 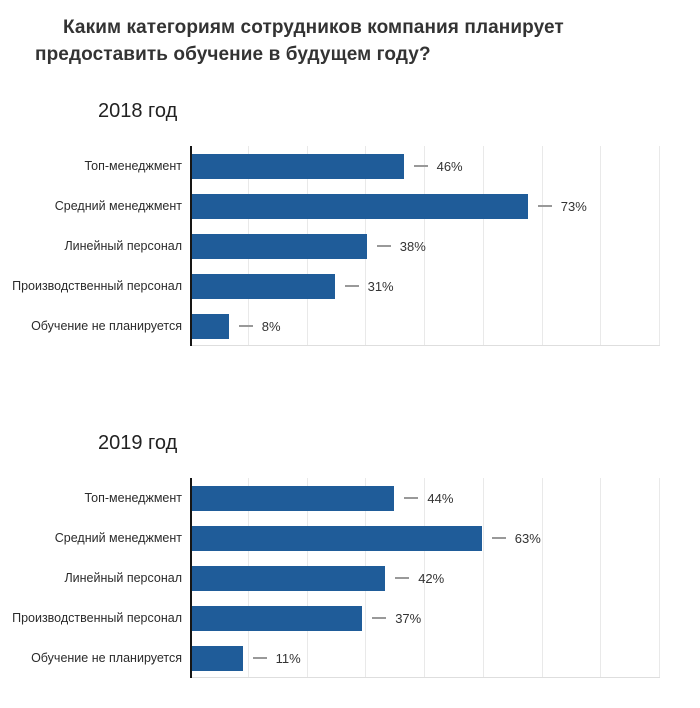 I want to click on bar-cell: 42%, so click(x=425, y=578).